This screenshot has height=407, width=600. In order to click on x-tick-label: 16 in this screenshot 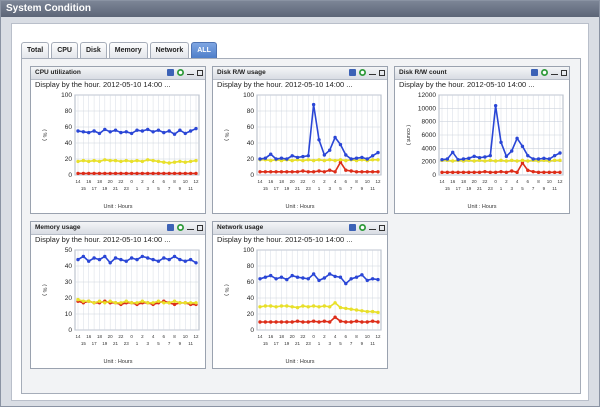, I will do `click(89, 181)`.